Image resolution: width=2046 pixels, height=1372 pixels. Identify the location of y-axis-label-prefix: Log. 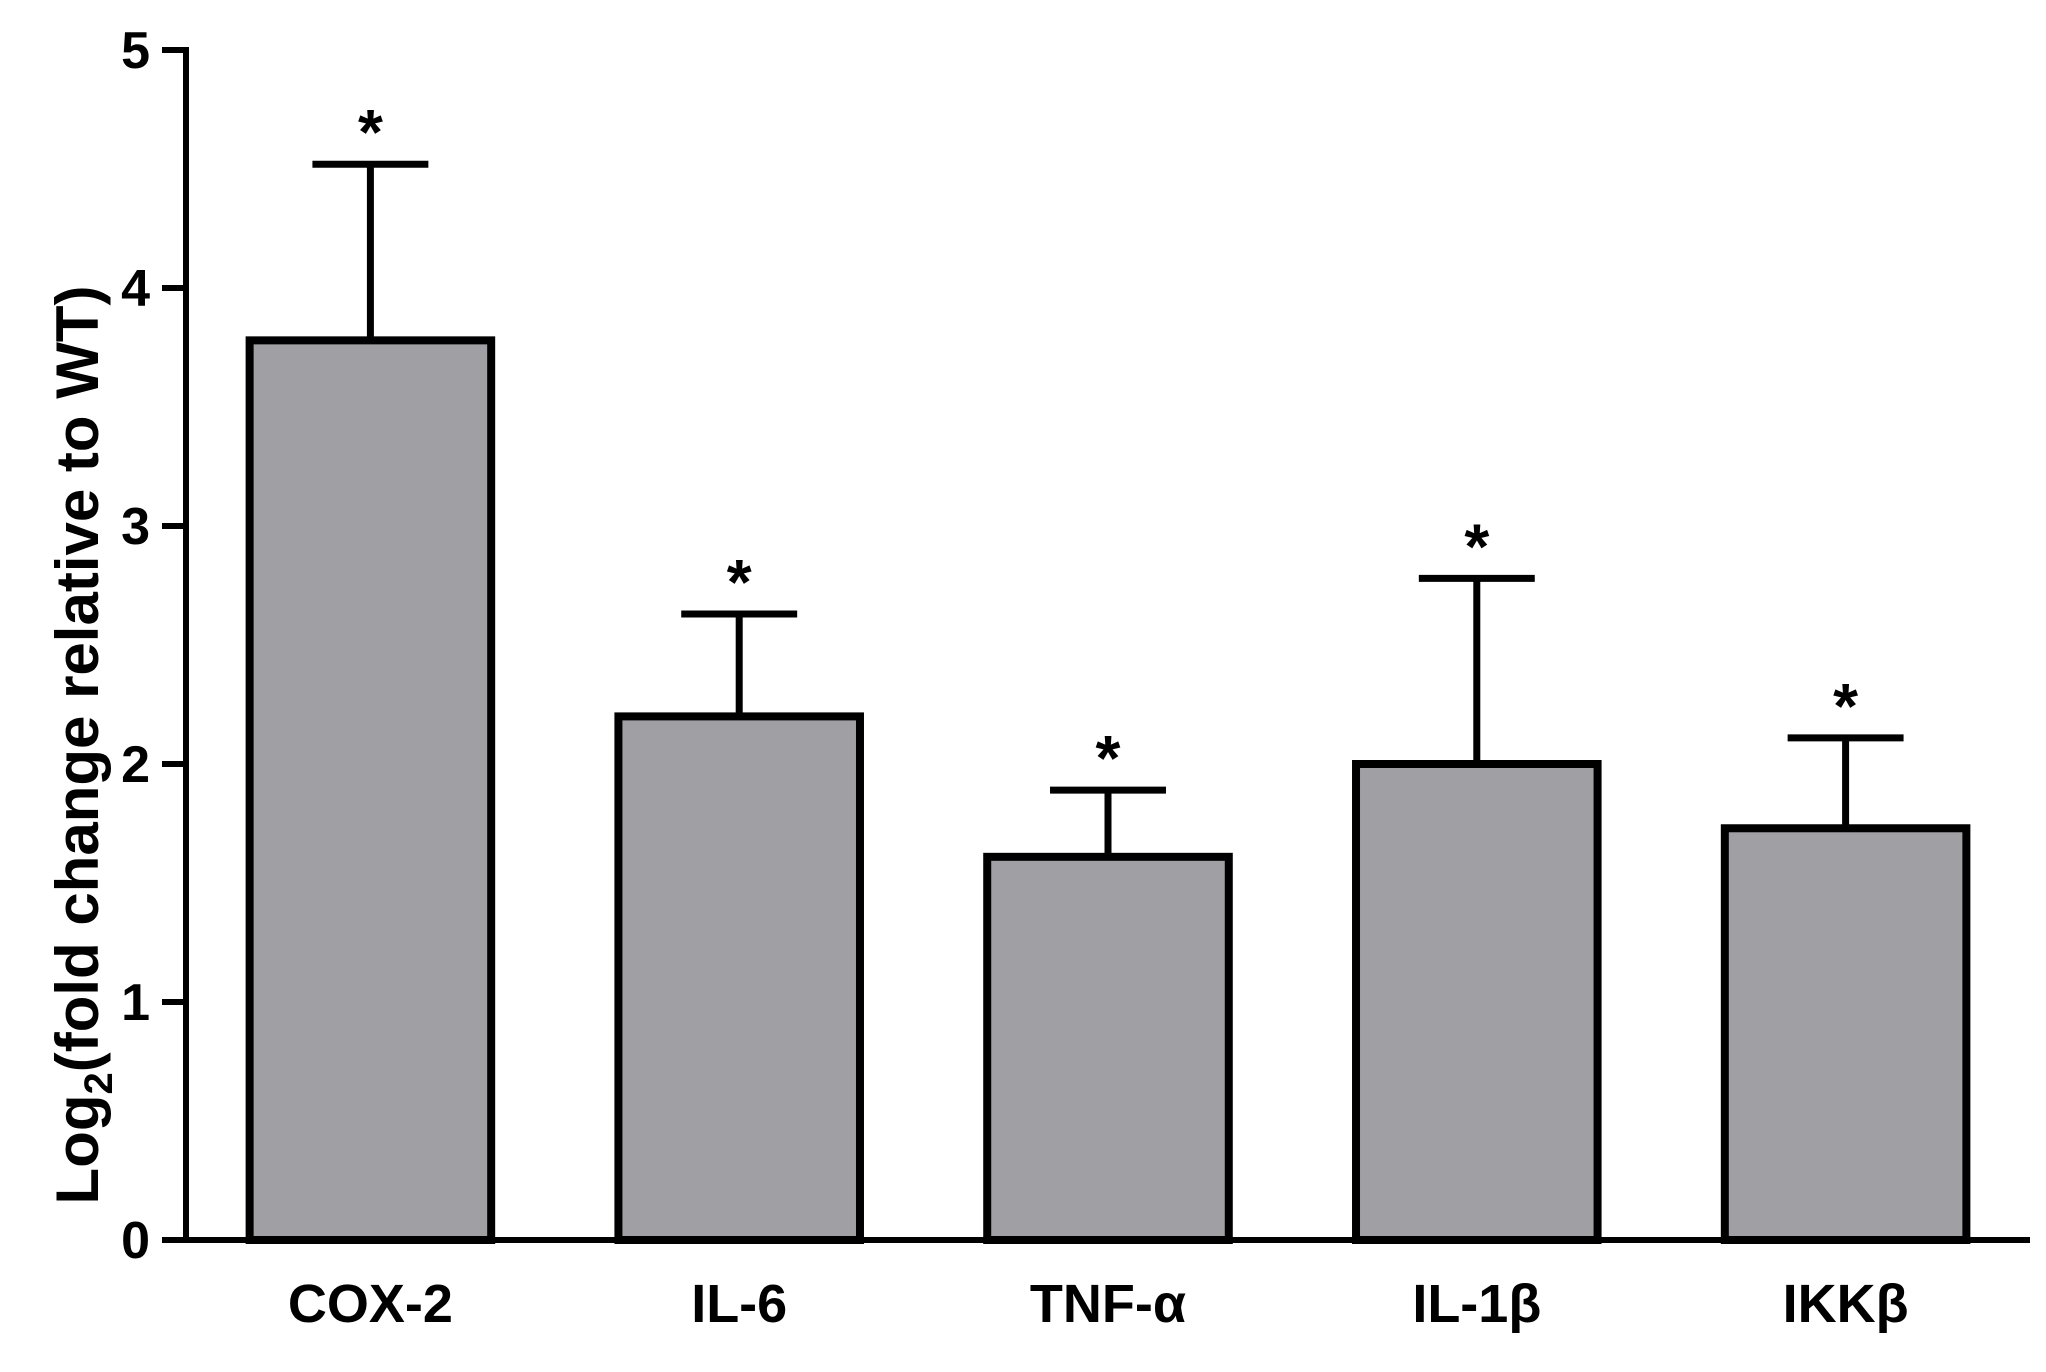
(77, 1150).